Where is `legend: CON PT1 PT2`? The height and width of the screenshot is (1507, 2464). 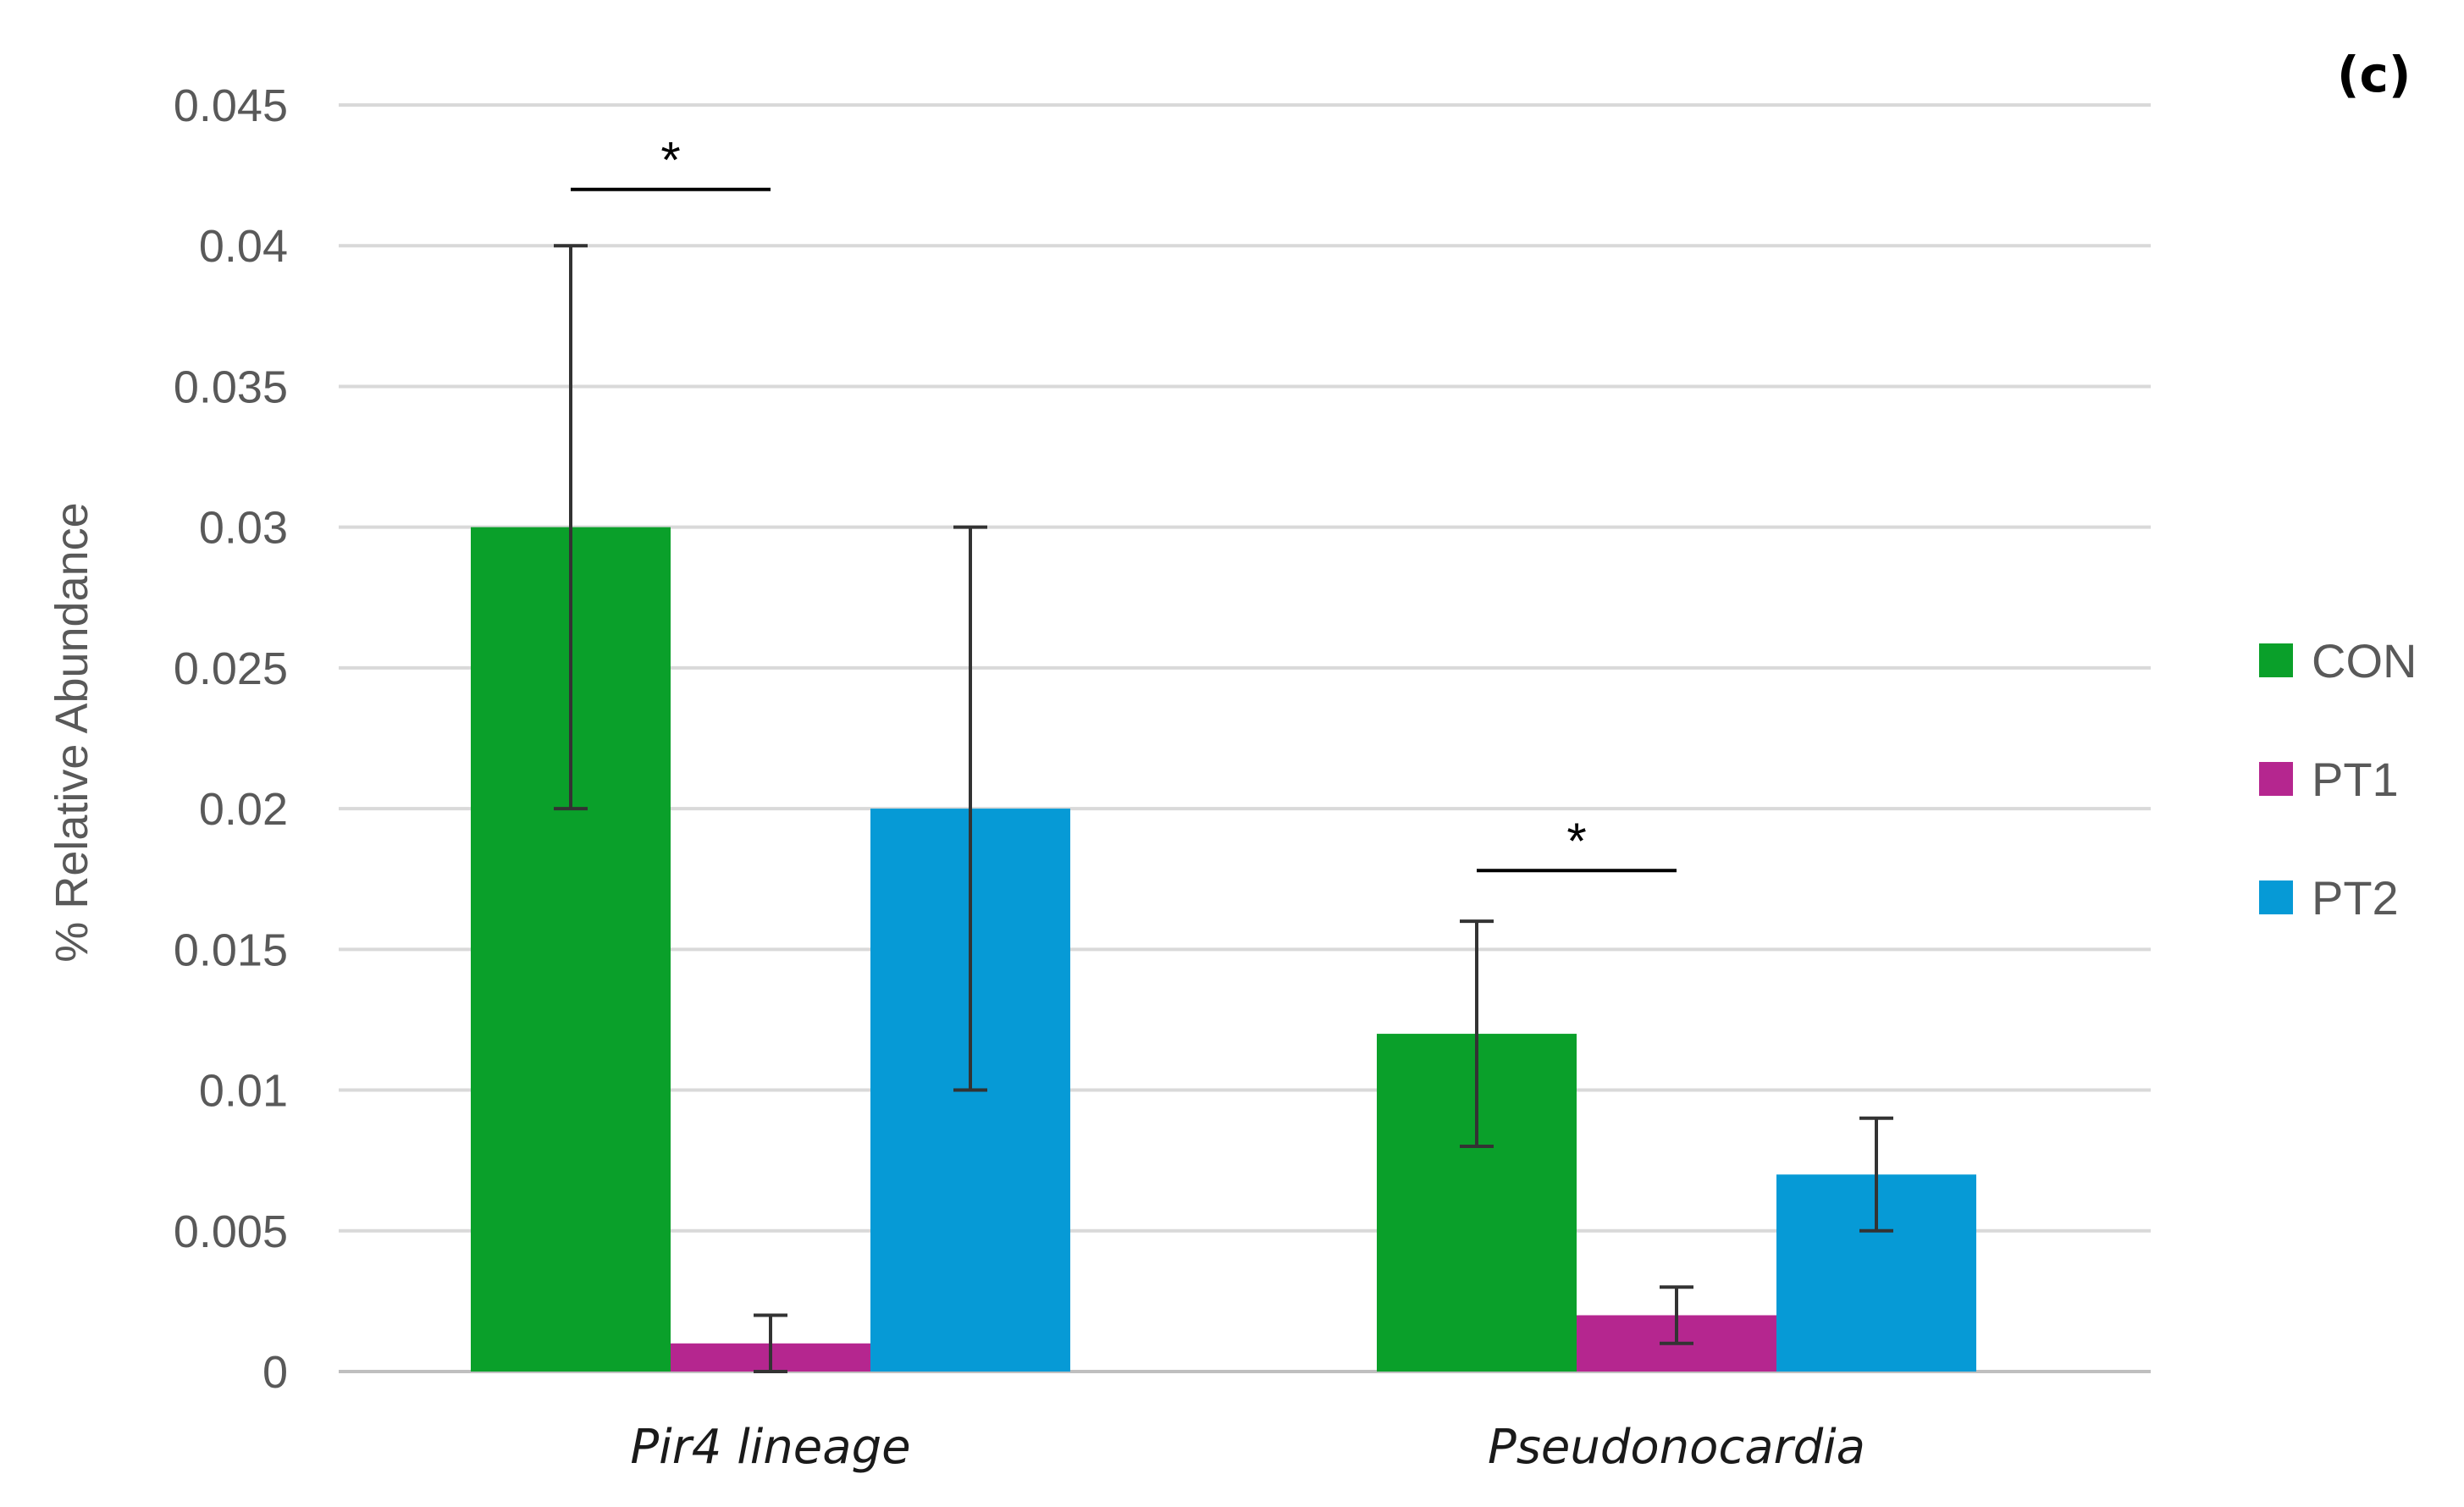
legend: CON PT1 PT2 is located at coordinates (2338, 779).